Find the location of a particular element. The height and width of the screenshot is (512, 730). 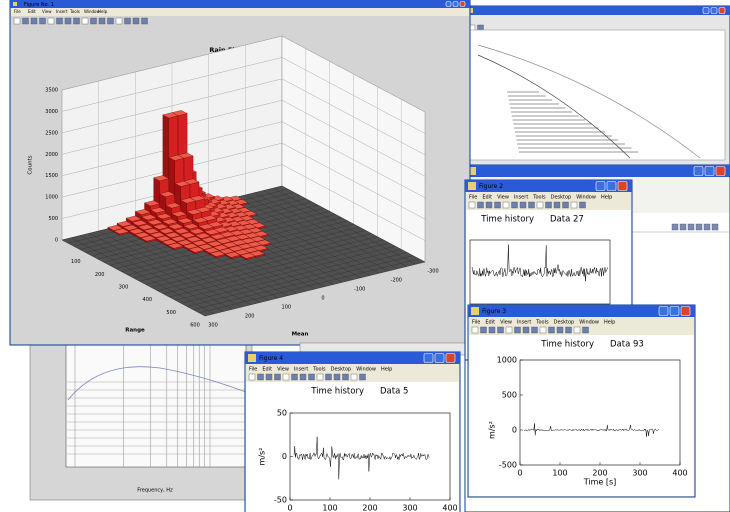

mean-tick-label: -300 is located at coordinates (432, 272).